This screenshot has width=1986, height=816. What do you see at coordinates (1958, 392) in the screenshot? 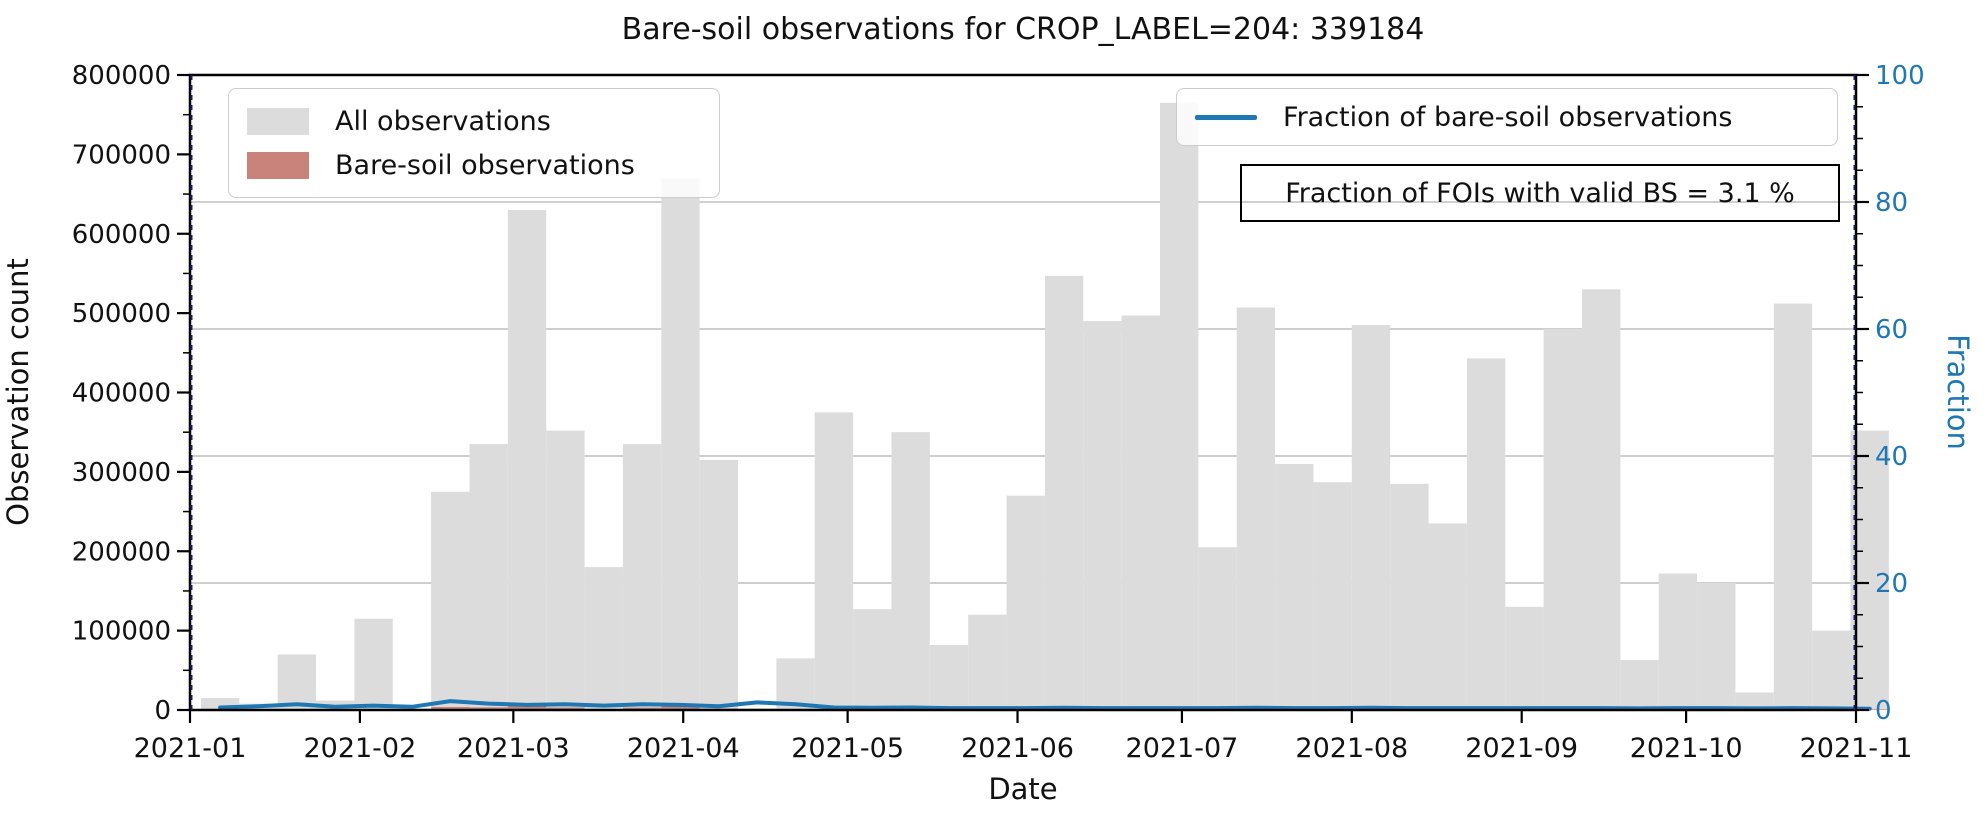
I see `y-axis-label-right: Fraction` at bounding box center [1958, 392].